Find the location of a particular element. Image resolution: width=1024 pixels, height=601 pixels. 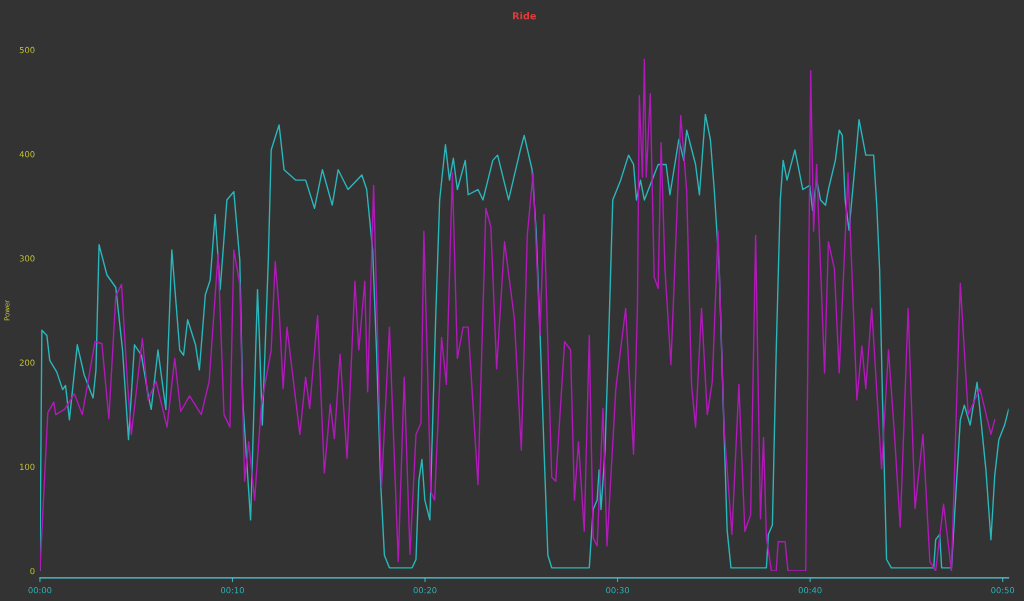

x-tick-label: 00:20 is located at coordinates (425, 590).